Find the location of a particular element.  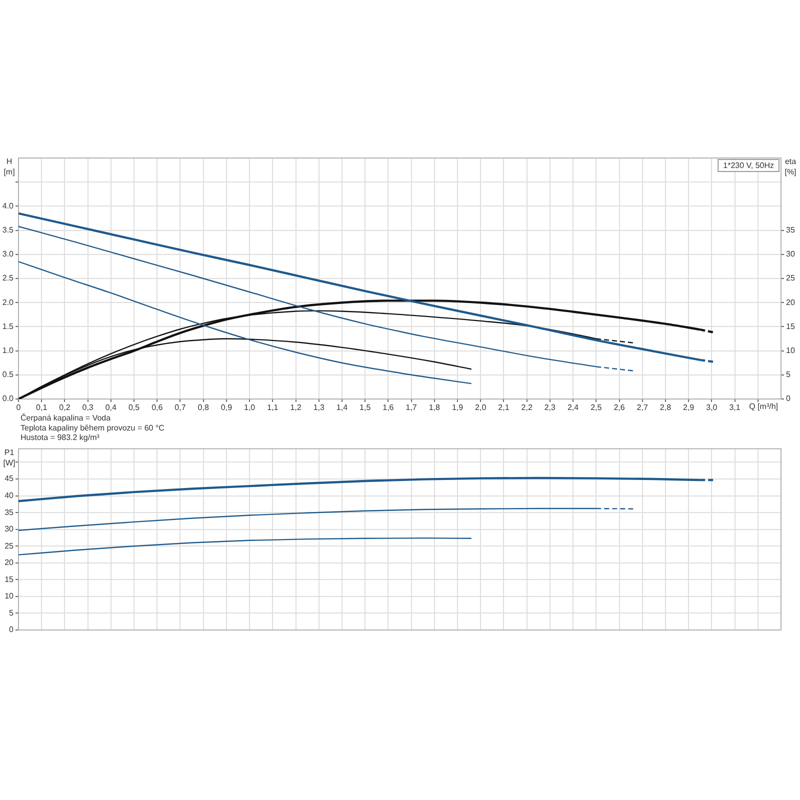

x-tick-label: 1,2 is located at coordinates (296, 407).